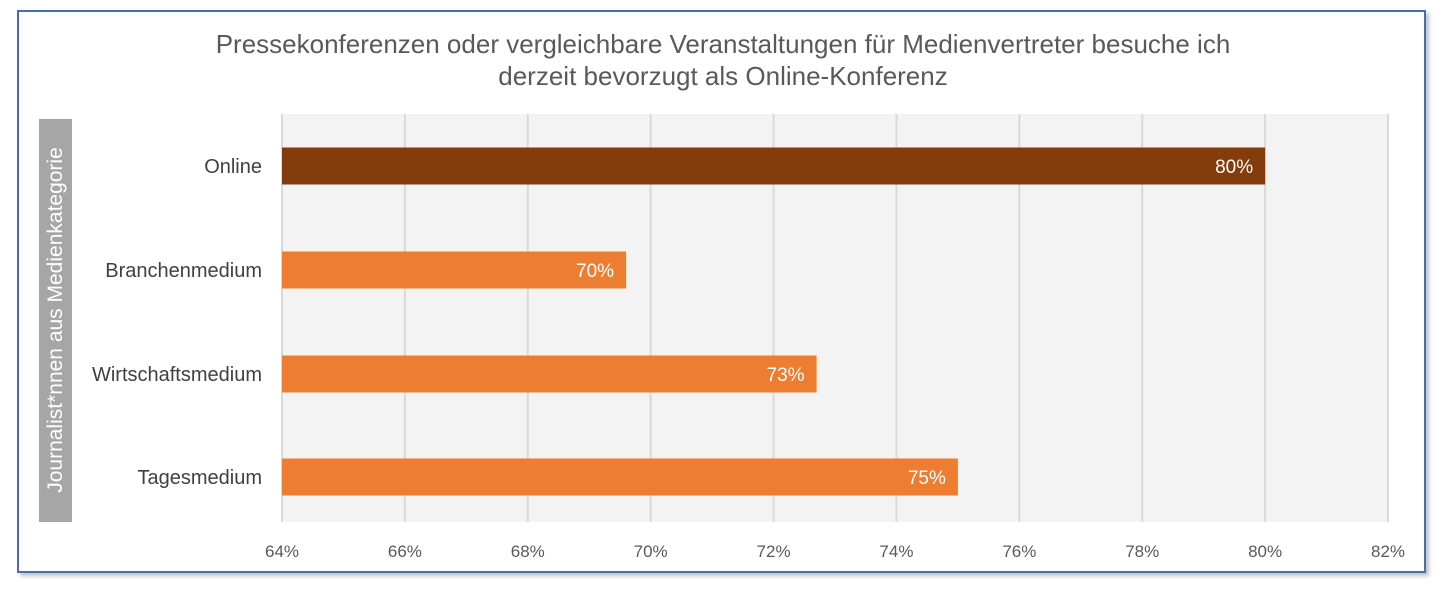  What do you see at coordinates (1265, 551) in the screenshot?
I see `x-tick-label: 80%` at bounding box center [1265, 551].